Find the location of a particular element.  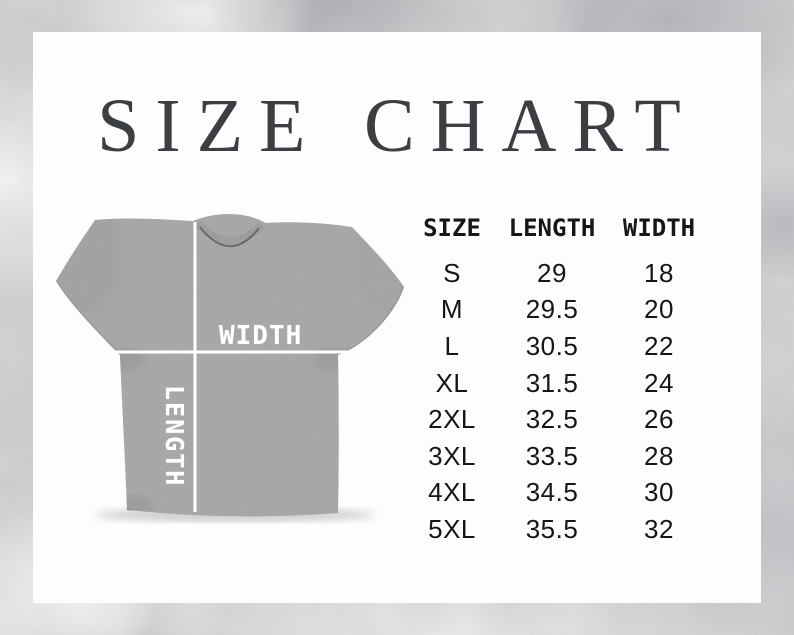

cell-width: 24 is located at coordinates (659, 382).